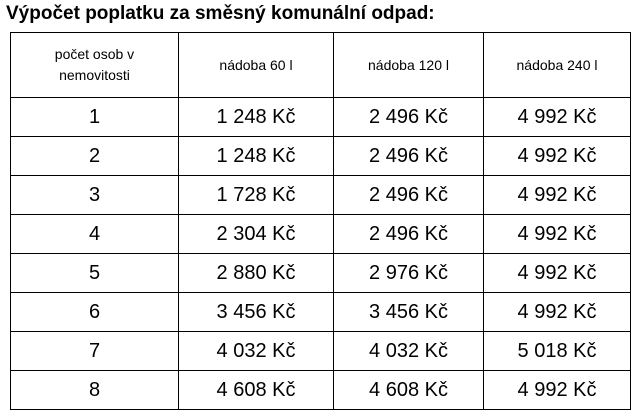  I want to click on fee-cell: 2 880 Kč, so click(256, 273).